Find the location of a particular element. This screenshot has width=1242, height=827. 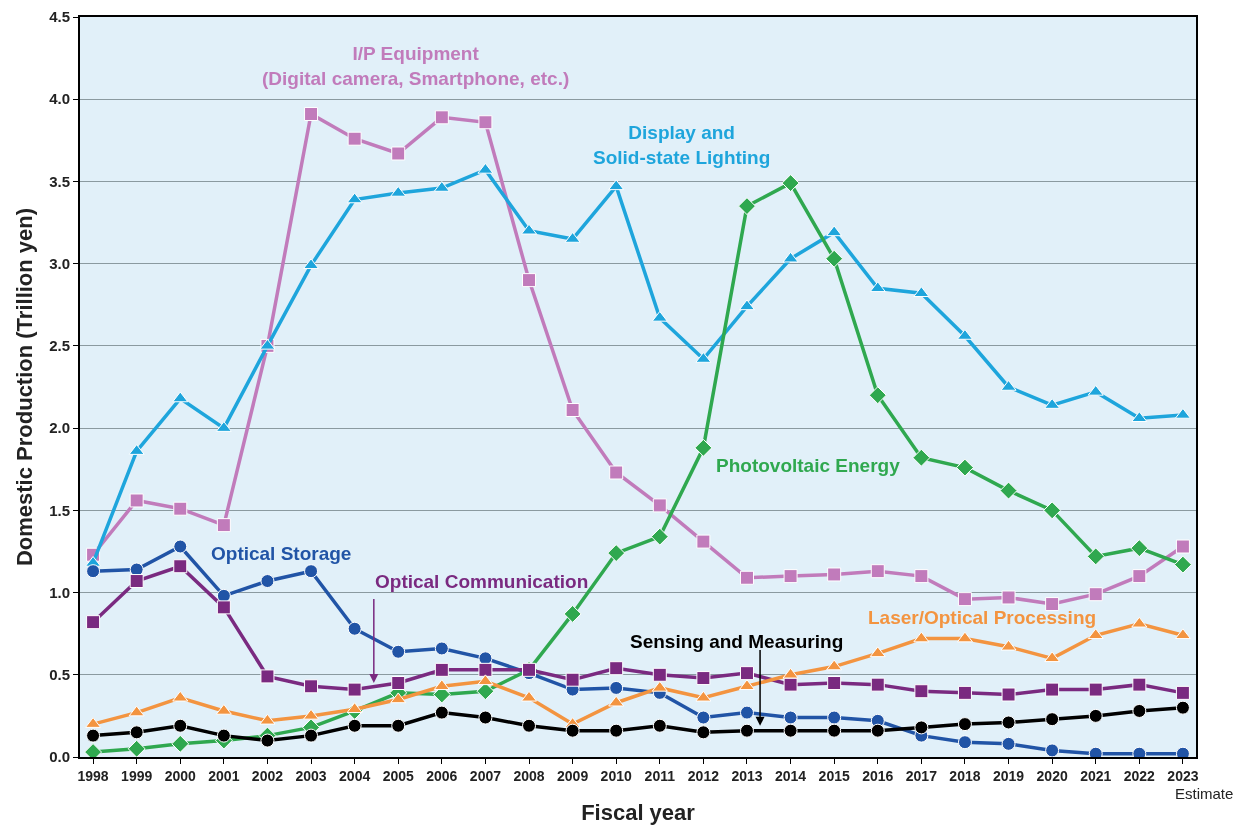

y-tick-label: 3.5 is located at coordinates (59, 181).